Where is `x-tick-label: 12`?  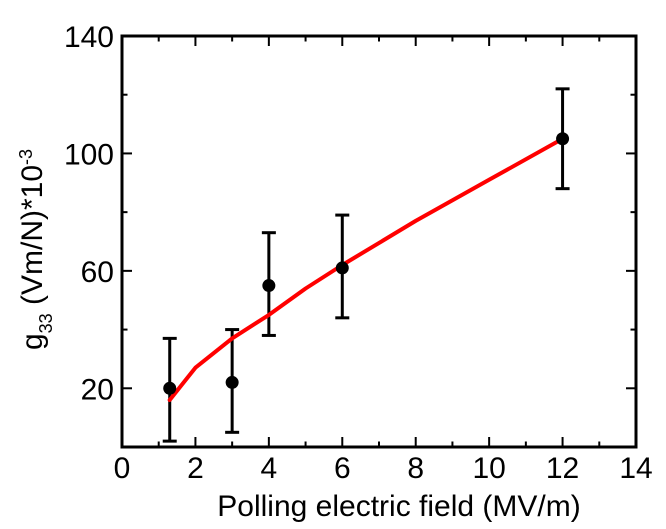 x-tick-label: 12 is located at coordinates (562, 468).